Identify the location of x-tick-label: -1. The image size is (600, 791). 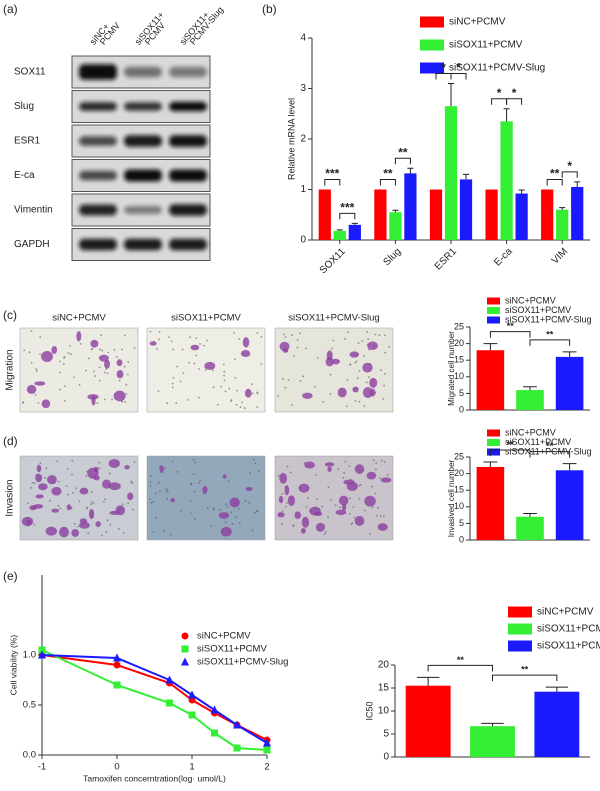
(42, 767).